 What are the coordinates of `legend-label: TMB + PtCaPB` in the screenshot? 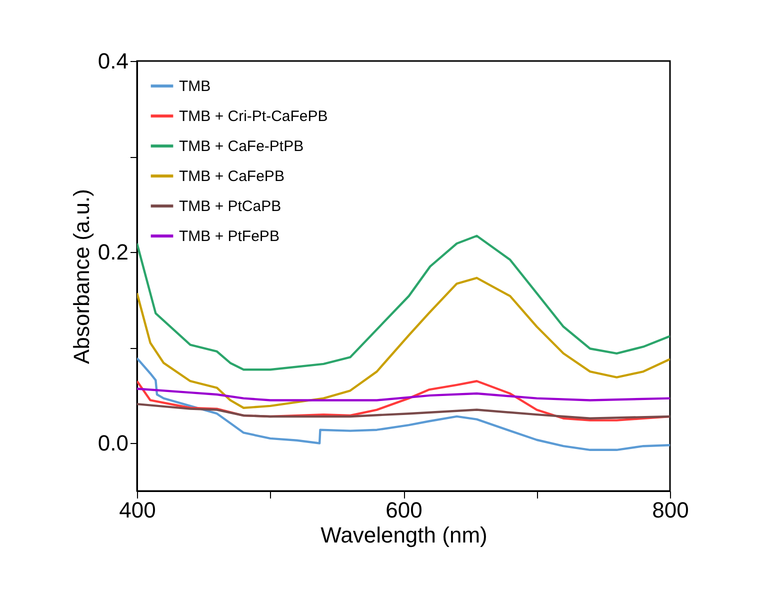 It's located at (230, 206).